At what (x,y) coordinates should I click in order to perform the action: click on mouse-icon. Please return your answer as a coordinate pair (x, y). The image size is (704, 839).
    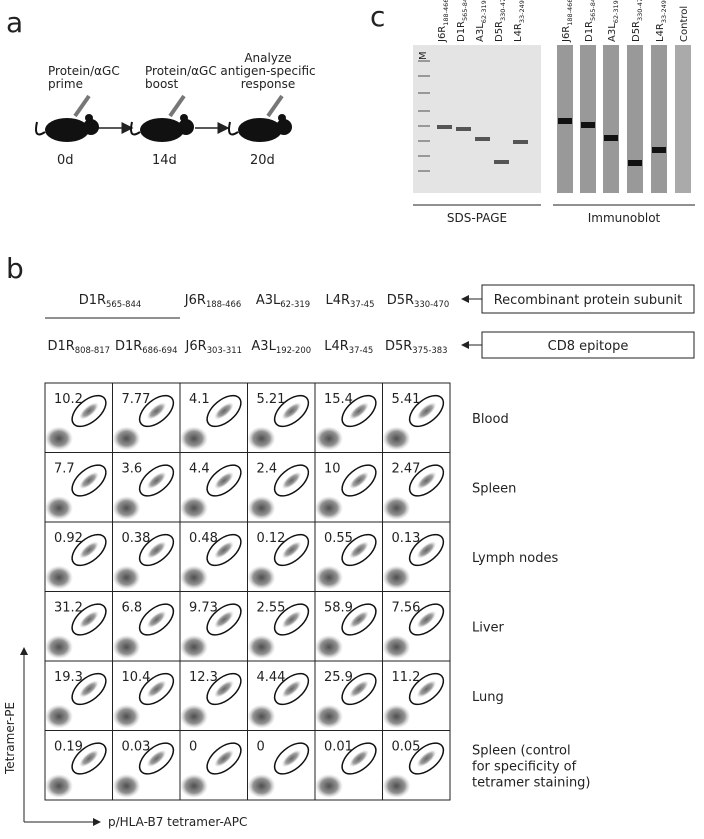
    Looking at the image, I should click on (67, 118).